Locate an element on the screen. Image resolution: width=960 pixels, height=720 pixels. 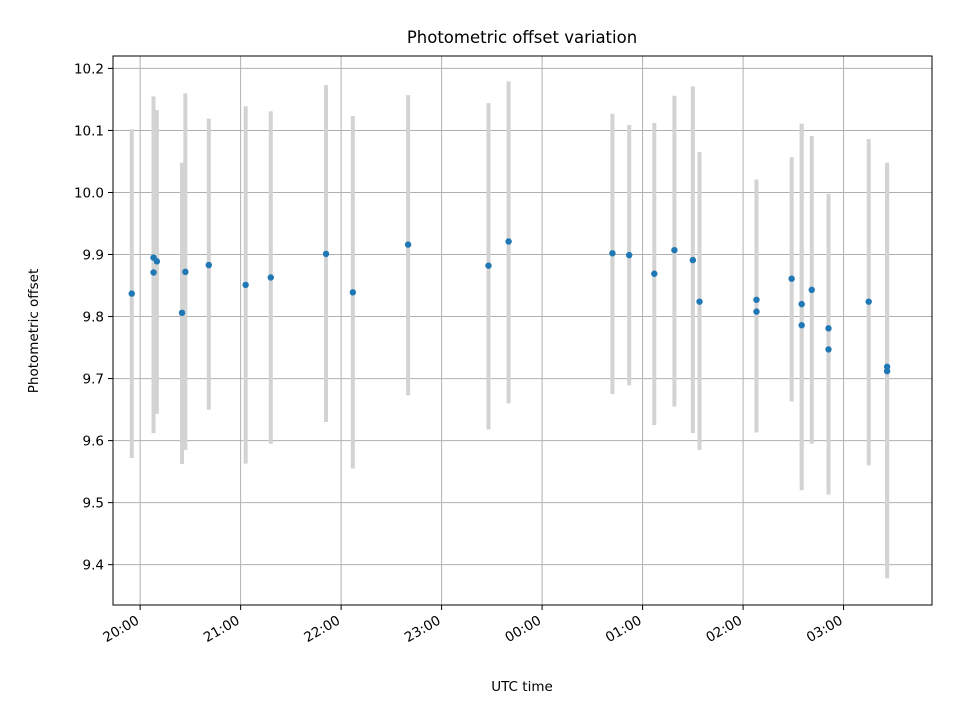
x-tick-label: 20:00 is located at coordinates (121, 629).